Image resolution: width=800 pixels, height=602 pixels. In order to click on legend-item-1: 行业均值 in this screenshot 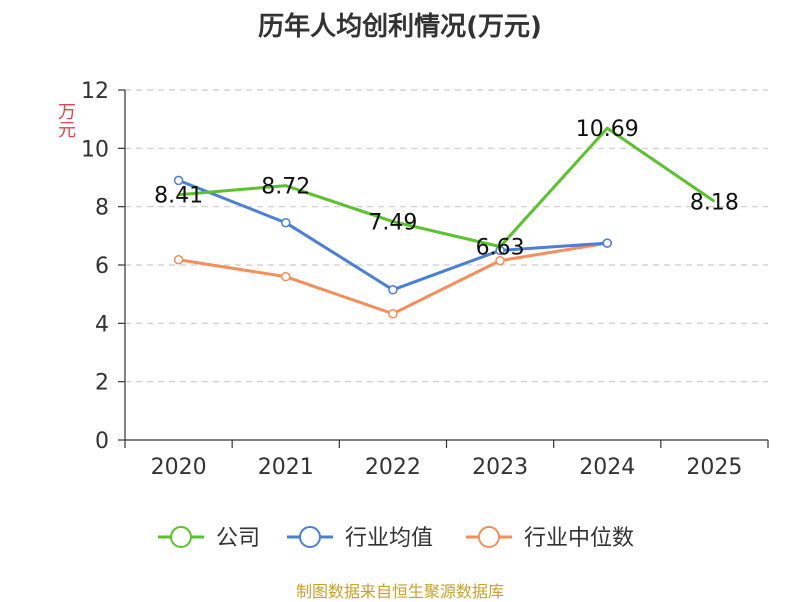, I will do `click(360, 538)`.